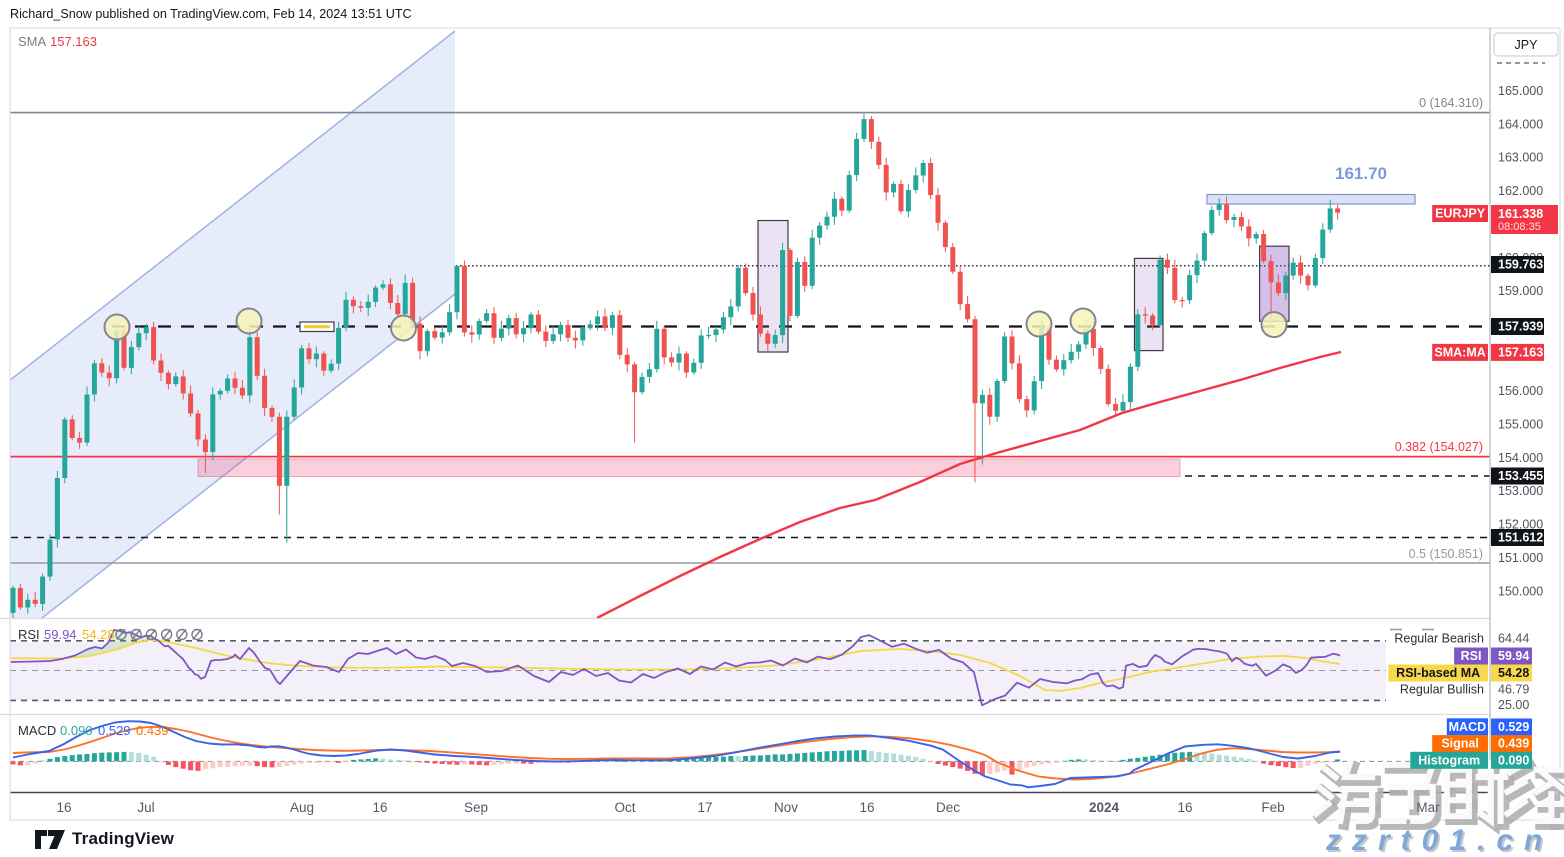  What do you see at coordinates (1520, 327) in the screenshot?
I see `svg-text: 157.939` at bounding box center [1520, 327].